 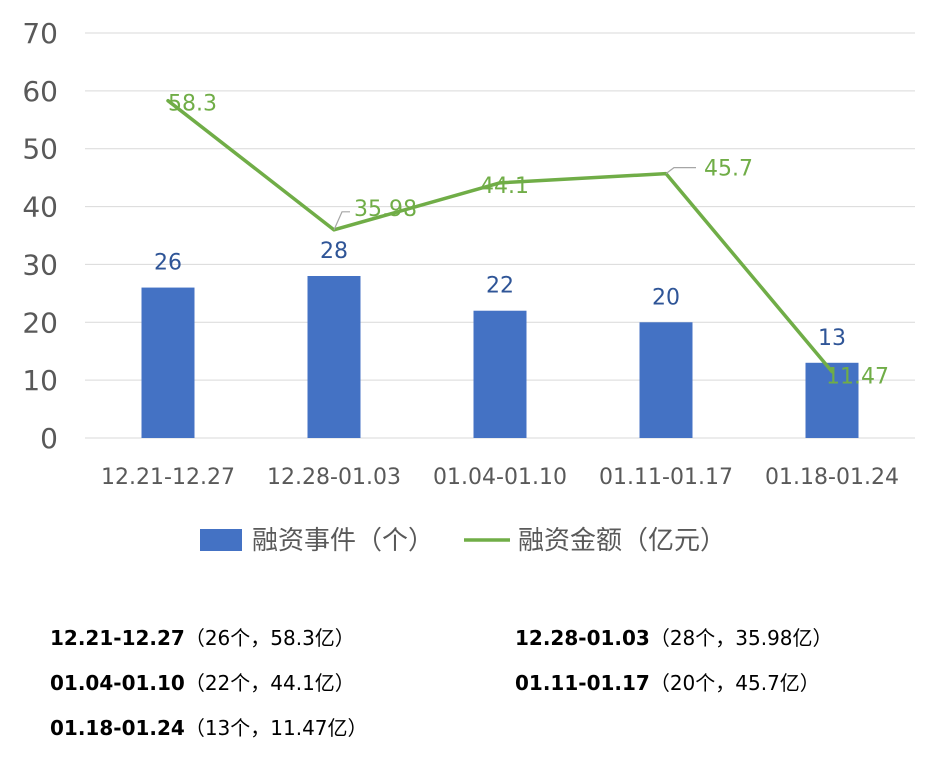 I want to click on note-item: 01.18-01.24（13个，11.47亿）, so click(x=209, y=726).